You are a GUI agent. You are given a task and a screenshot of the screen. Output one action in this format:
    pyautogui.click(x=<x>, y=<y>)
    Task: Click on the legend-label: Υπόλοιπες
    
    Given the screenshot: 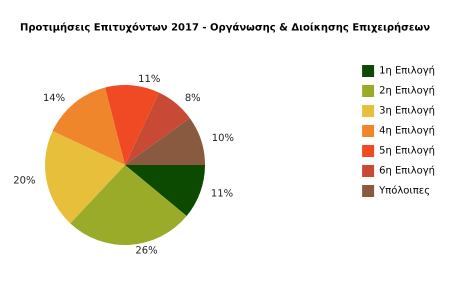 What is the action you would take?
    pyautogui.click(x=404, y=191)
    